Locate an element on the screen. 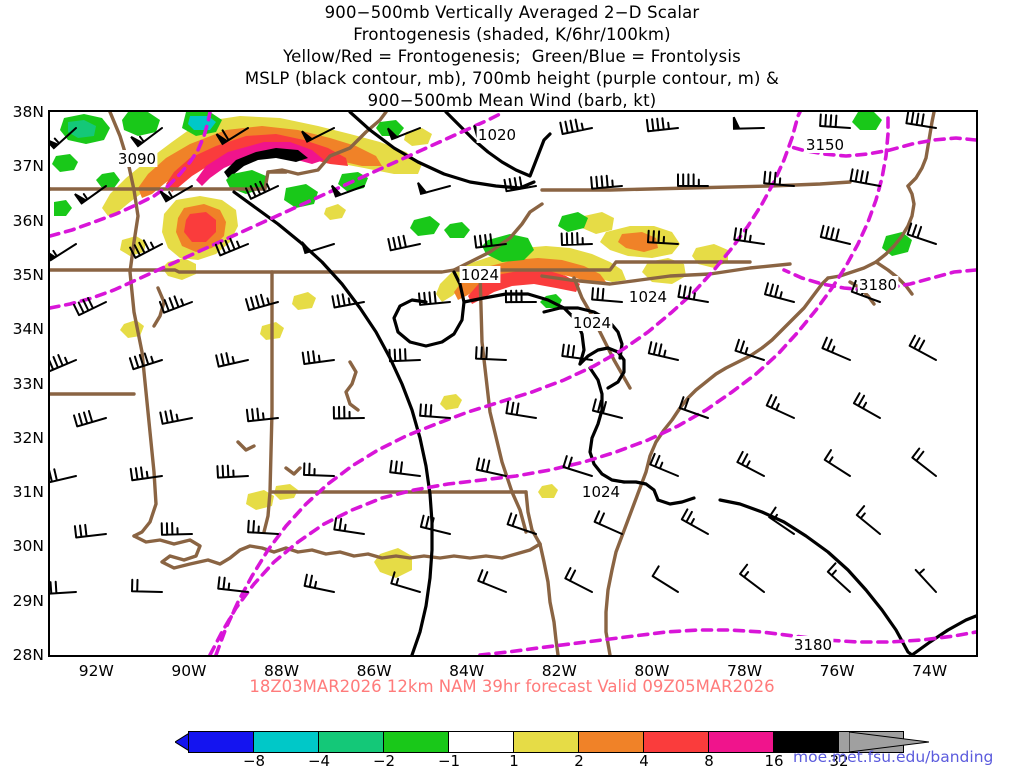 The height and width of the screenshot is (770, 1024). x-tick-76W: 76W is located at coordinates (837, 671).